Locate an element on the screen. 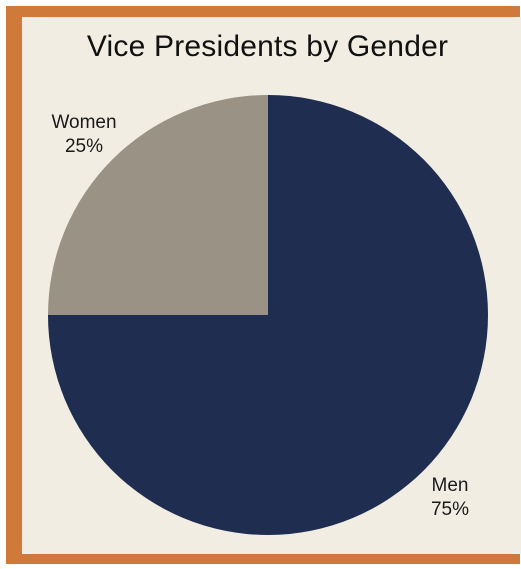 Image resolution: width=521 pixels, height=569 pixels. chart-title: Vice Presidents by Gender is located at coordinates (267, 46).